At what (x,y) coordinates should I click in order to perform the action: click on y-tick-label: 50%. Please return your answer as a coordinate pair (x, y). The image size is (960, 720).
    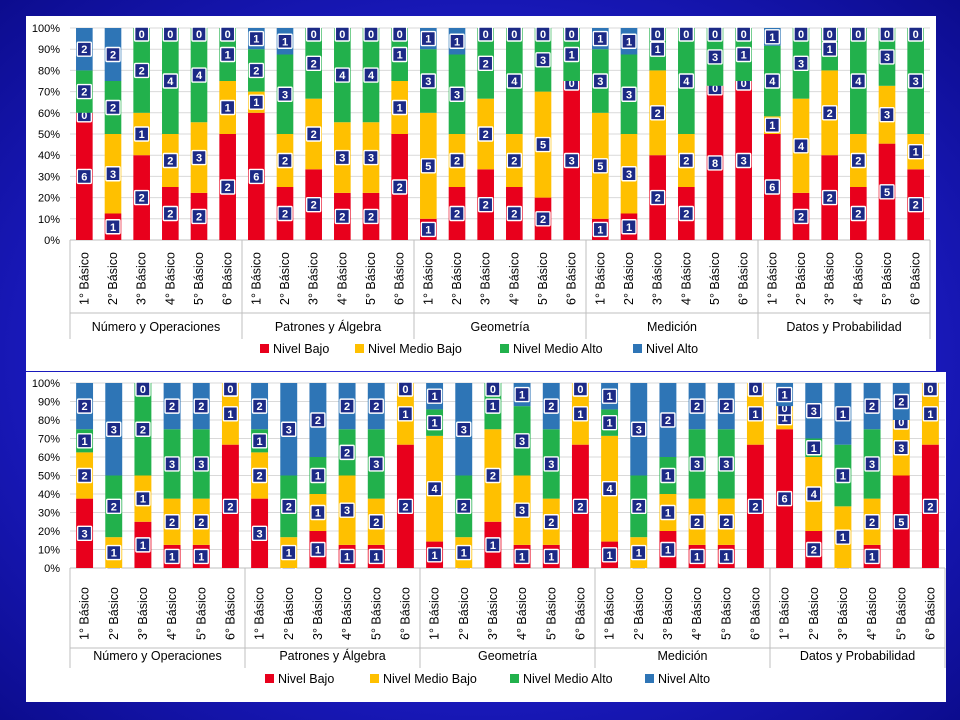
    Looking at the image, I should click on (49, 135).